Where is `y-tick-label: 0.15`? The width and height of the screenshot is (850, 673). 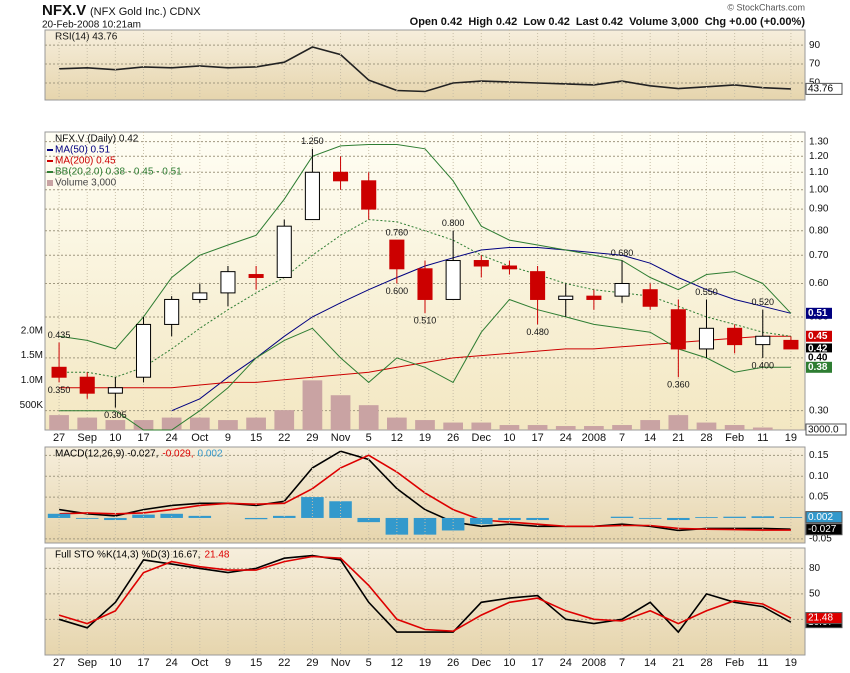 y-tick-label: 0.15 is located at coordinates (819, 455).